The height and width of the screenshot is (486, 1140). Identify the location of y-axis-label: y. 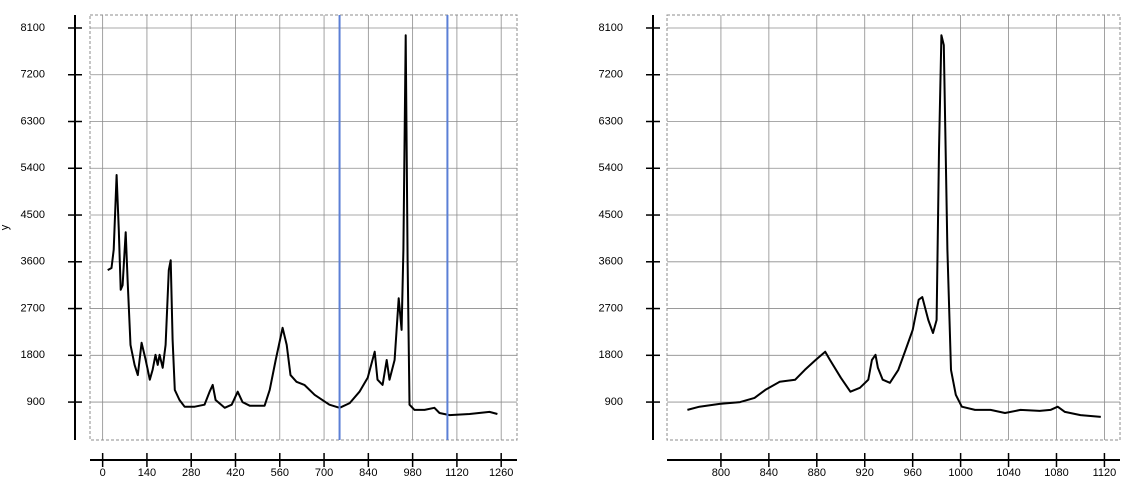
(5, 227).